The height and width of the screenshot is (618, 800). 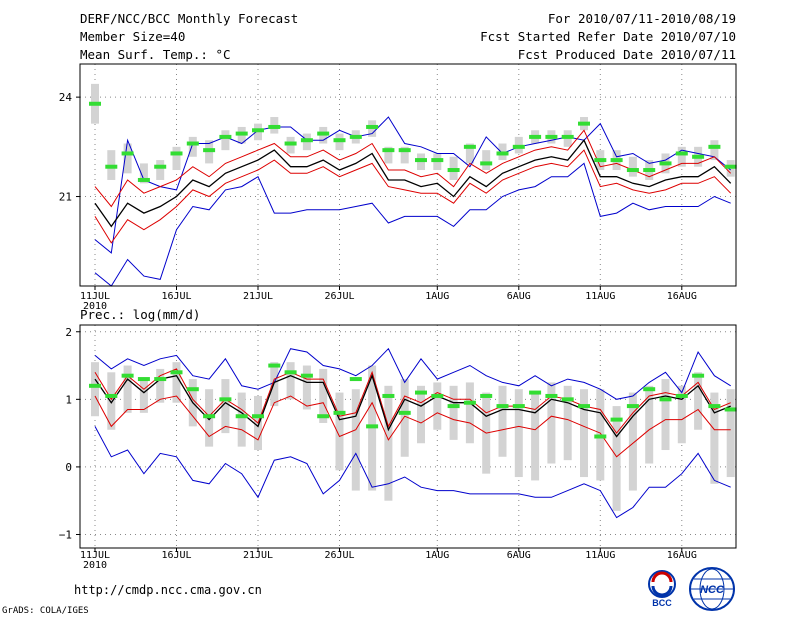 What do you see at coordinates (608, 36) in the screenshot?
I see `fcst-started-date: Fcst Started Refer Date 2010/07/10` at bounding box center [608, 36].